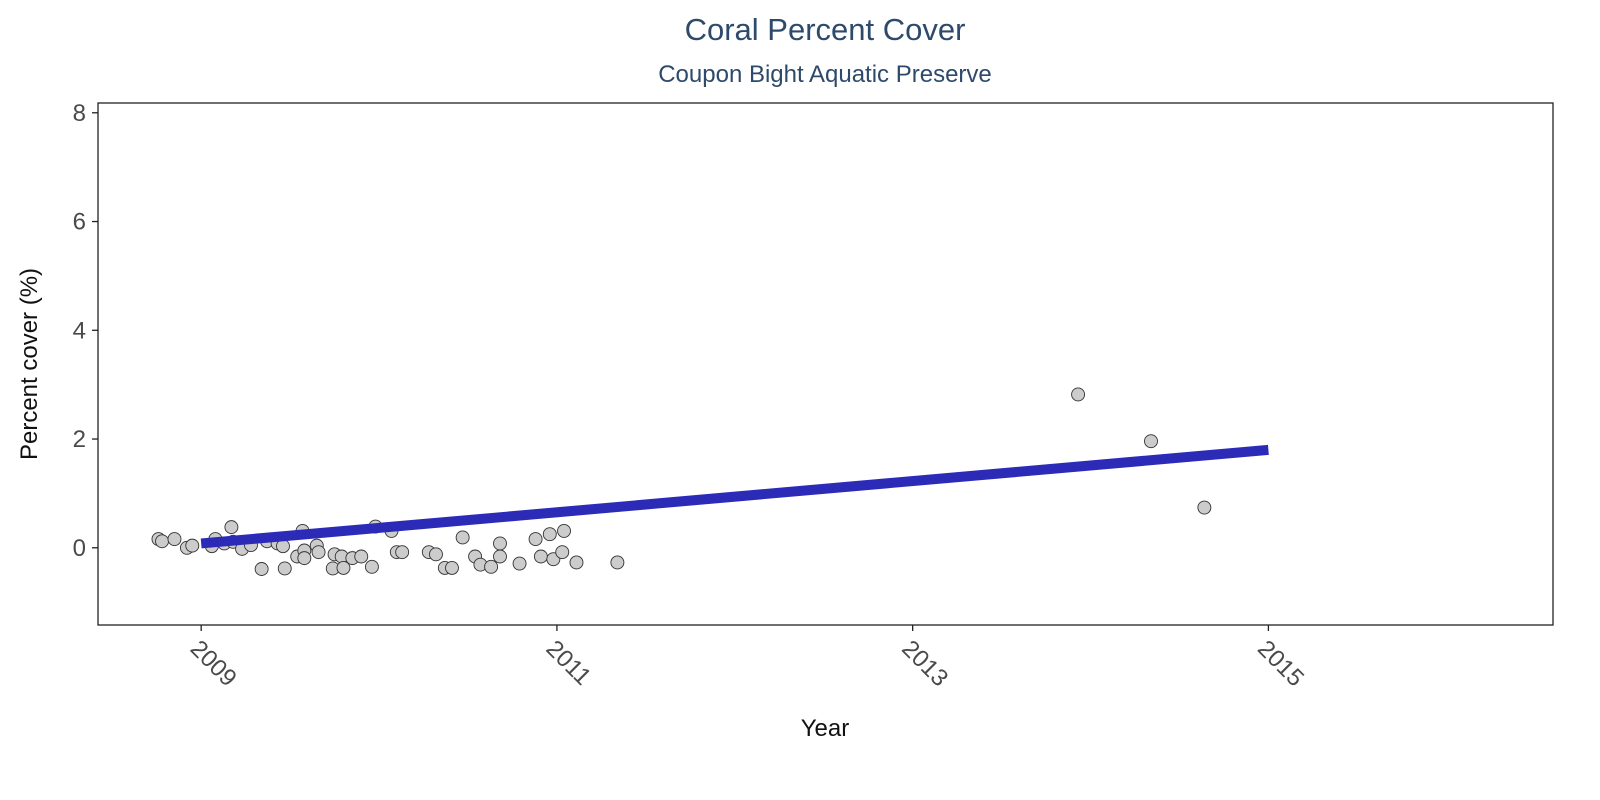 The width and height of the screenshot is (1600, 800). Describe the element at coordinates (79, 548) in the screenshot. I see `y-tick-label: 0` at that location.